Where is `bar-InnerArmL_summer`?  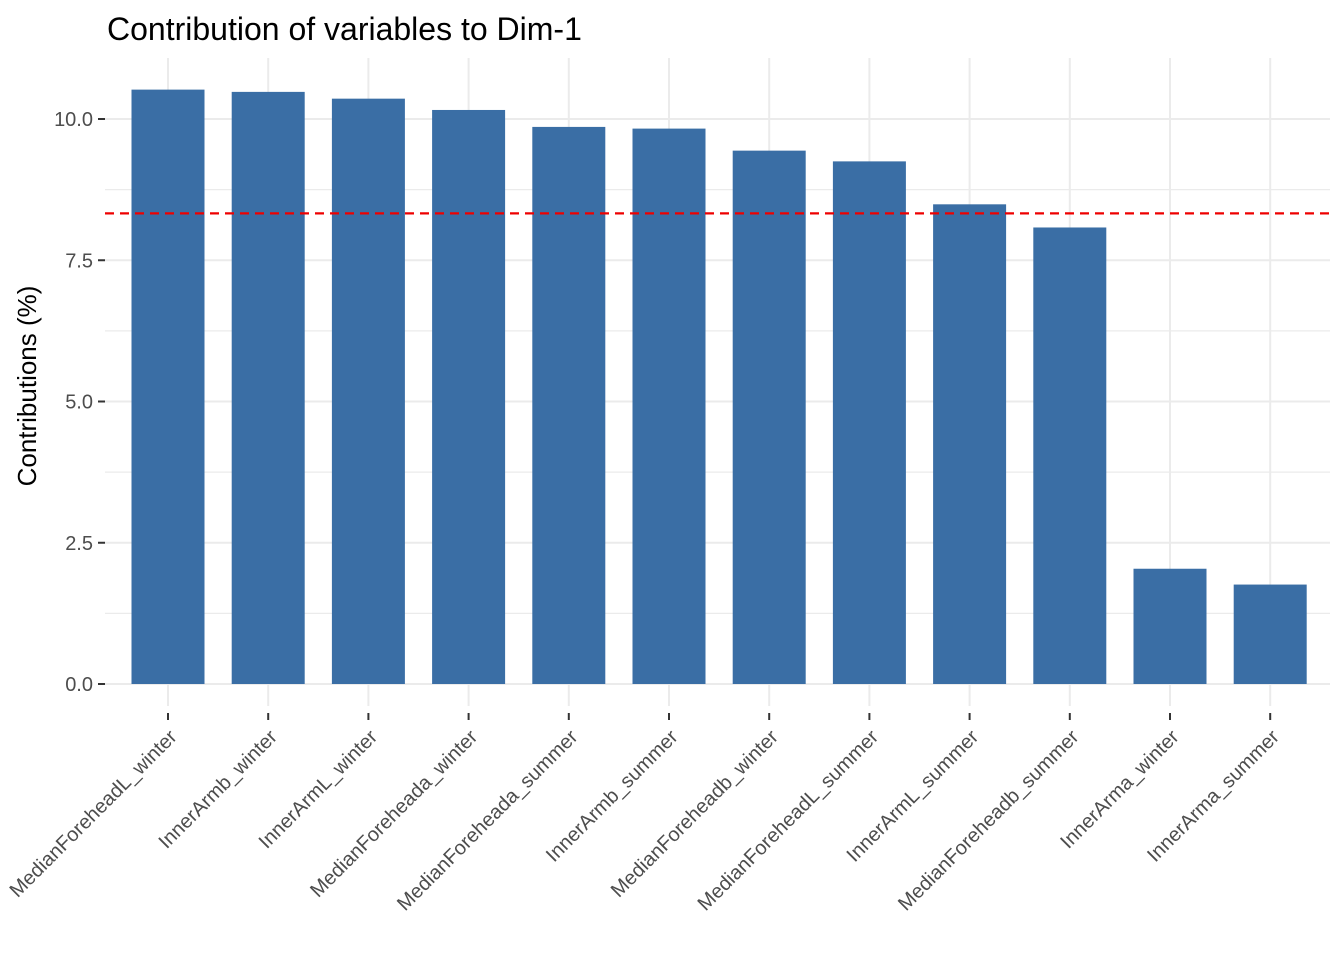 bar-InnerArmL_summer is located at coordinates (970, 444).